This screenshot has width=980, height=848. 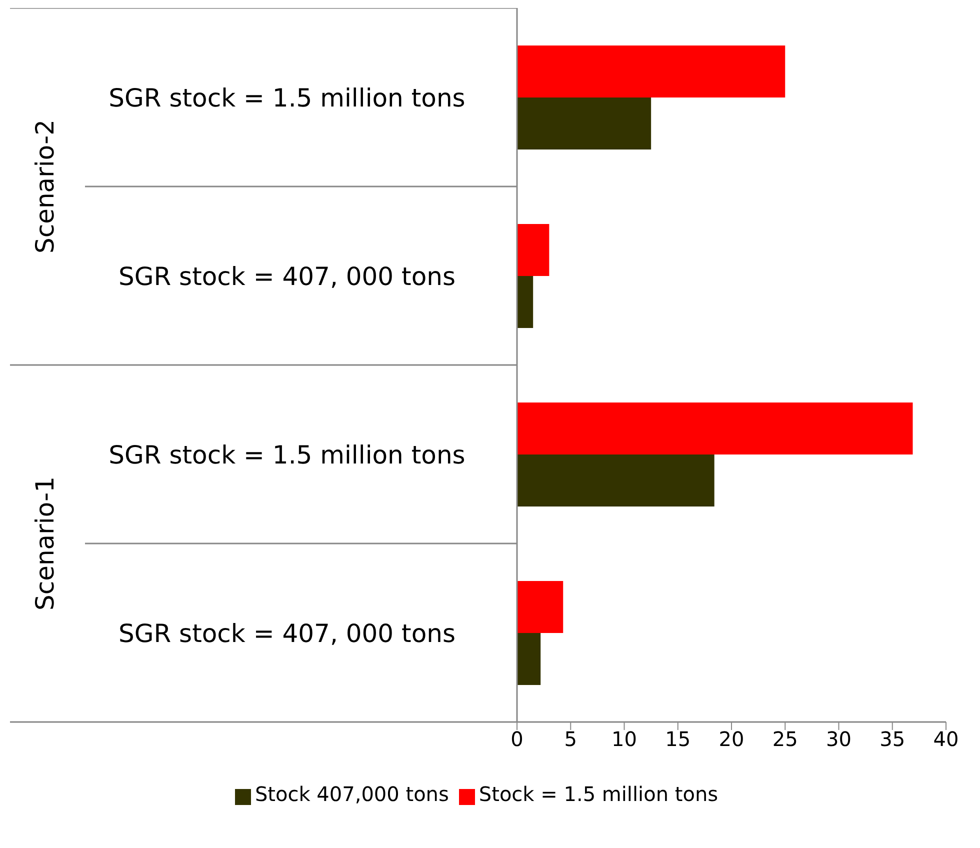 What do you see at coordinates (351, 794) in the screenshot?
I see `legend-label: Stock 407,000 tons` at bounding box center [351, 794].